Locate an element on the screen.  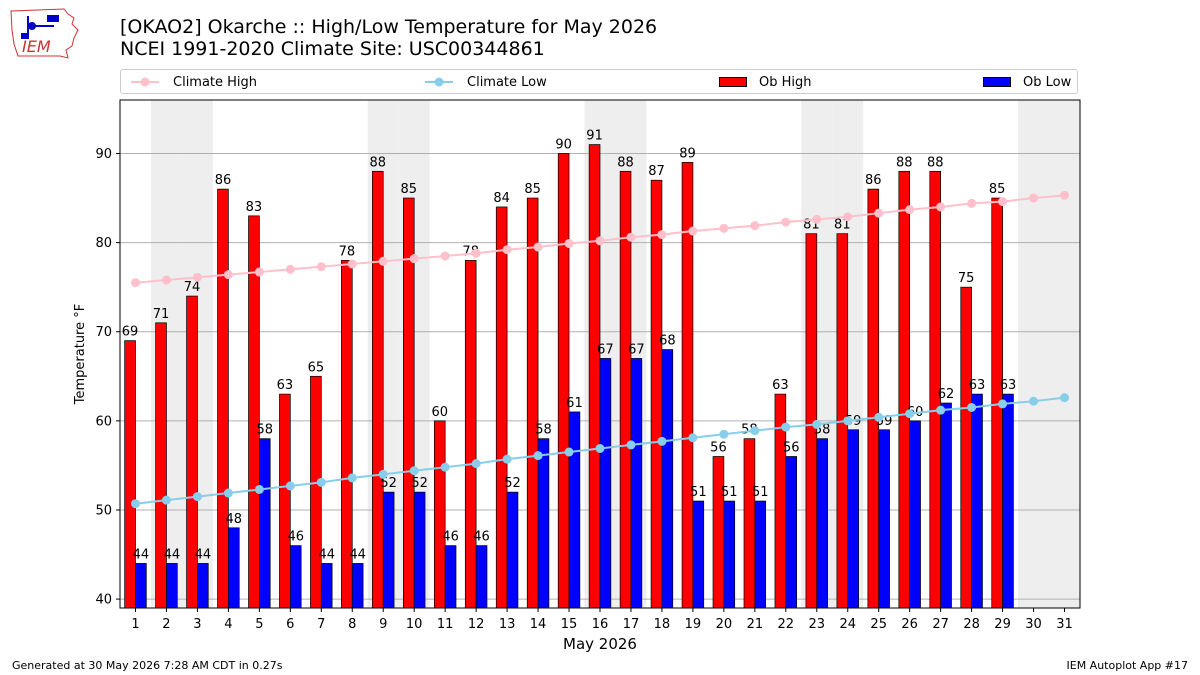
ob-high-label: 71 is located at coordinates (161, 314).